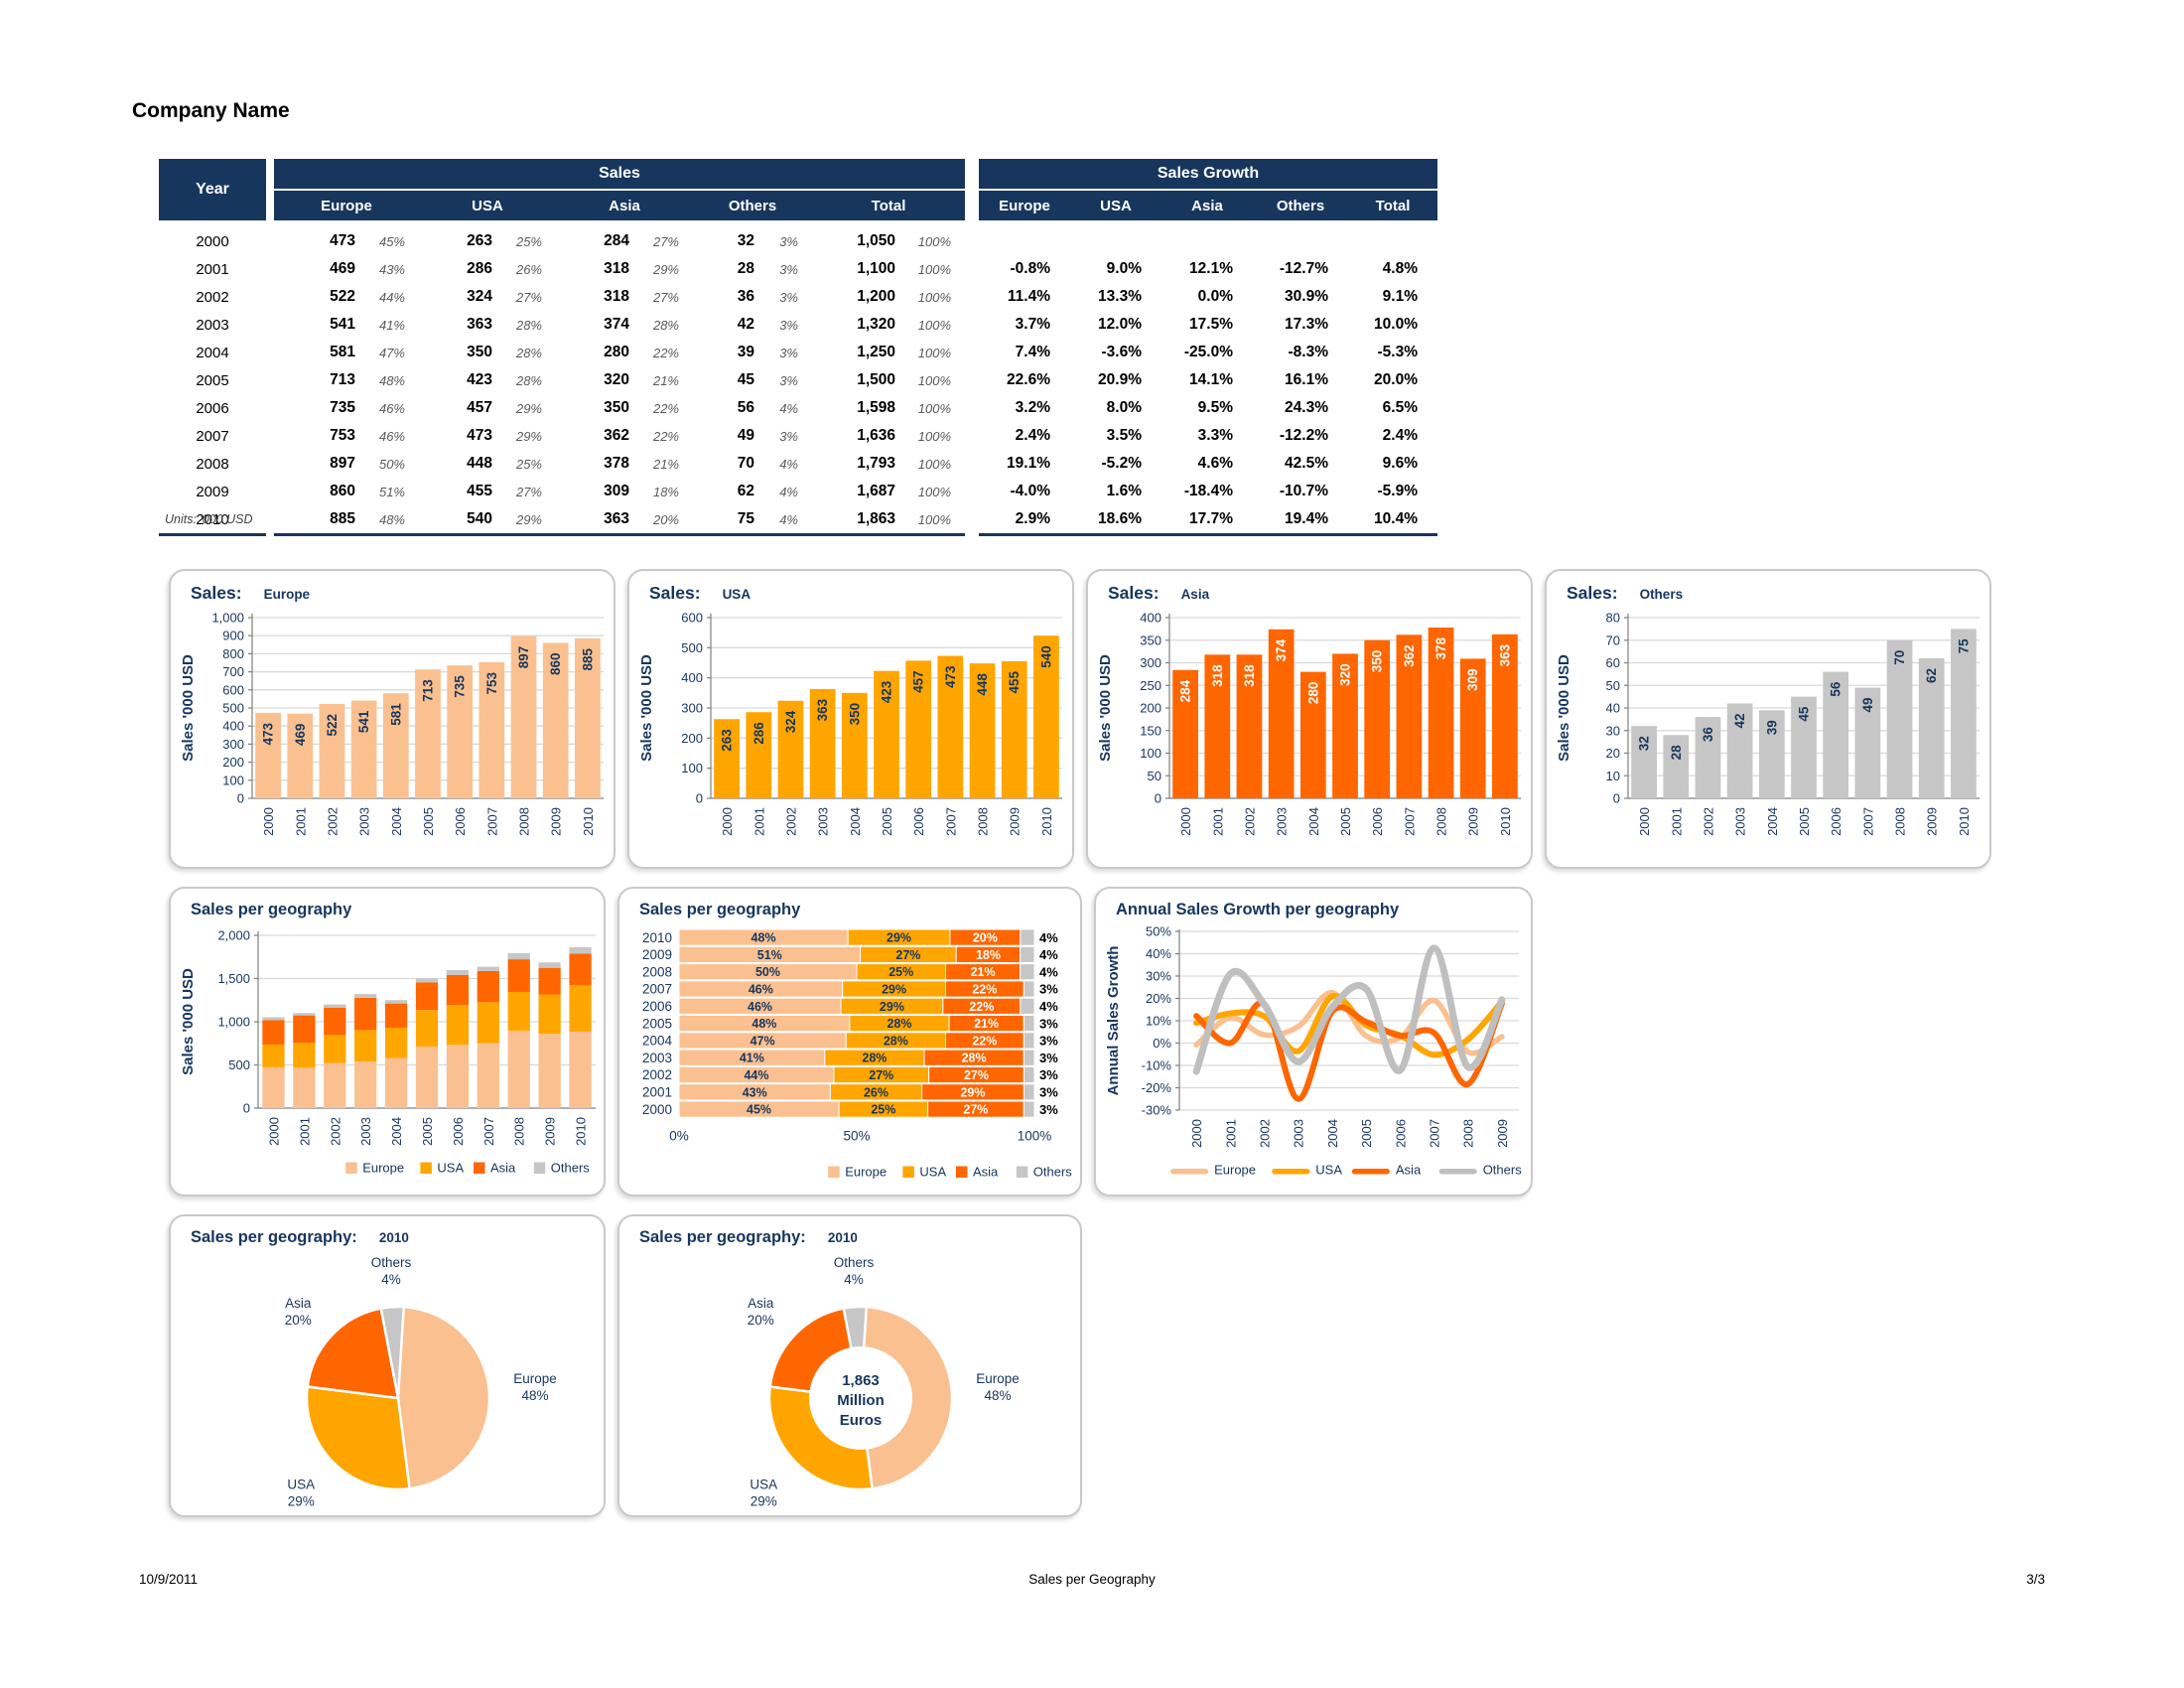 The height and width of the screenshot is (1688, 2184). What do you see at coordinates (727, 821) in the screenshot?
I see `x-tick-label: 2000` at bounding box center [727, 821].